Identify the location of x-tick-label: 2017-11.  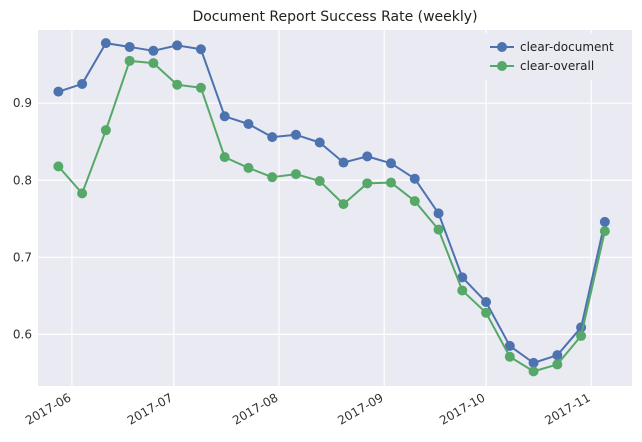
(567, 408).